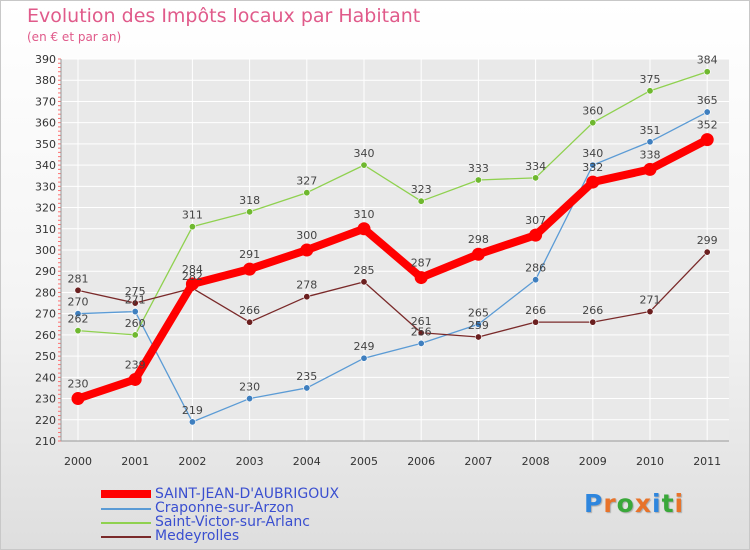 The width and height of the screenshot is (750, 550). I want to click on data-label-craponne-sur-arzon: 271, so click(135, 300).